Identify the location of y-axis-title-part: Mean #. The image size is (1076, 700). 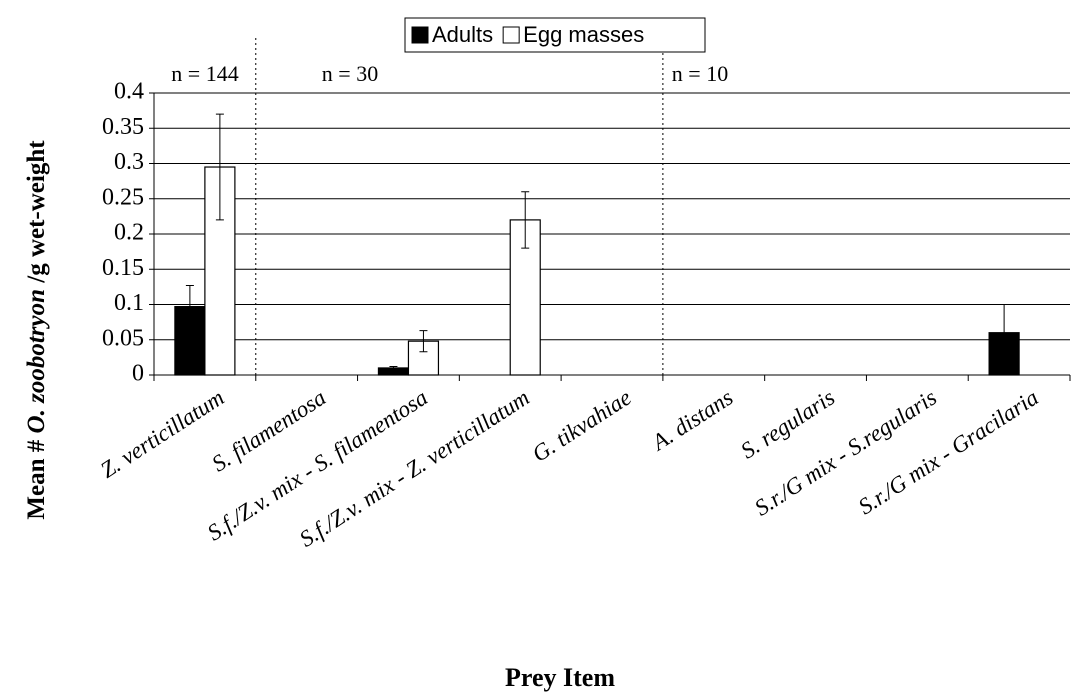
(36, 476).